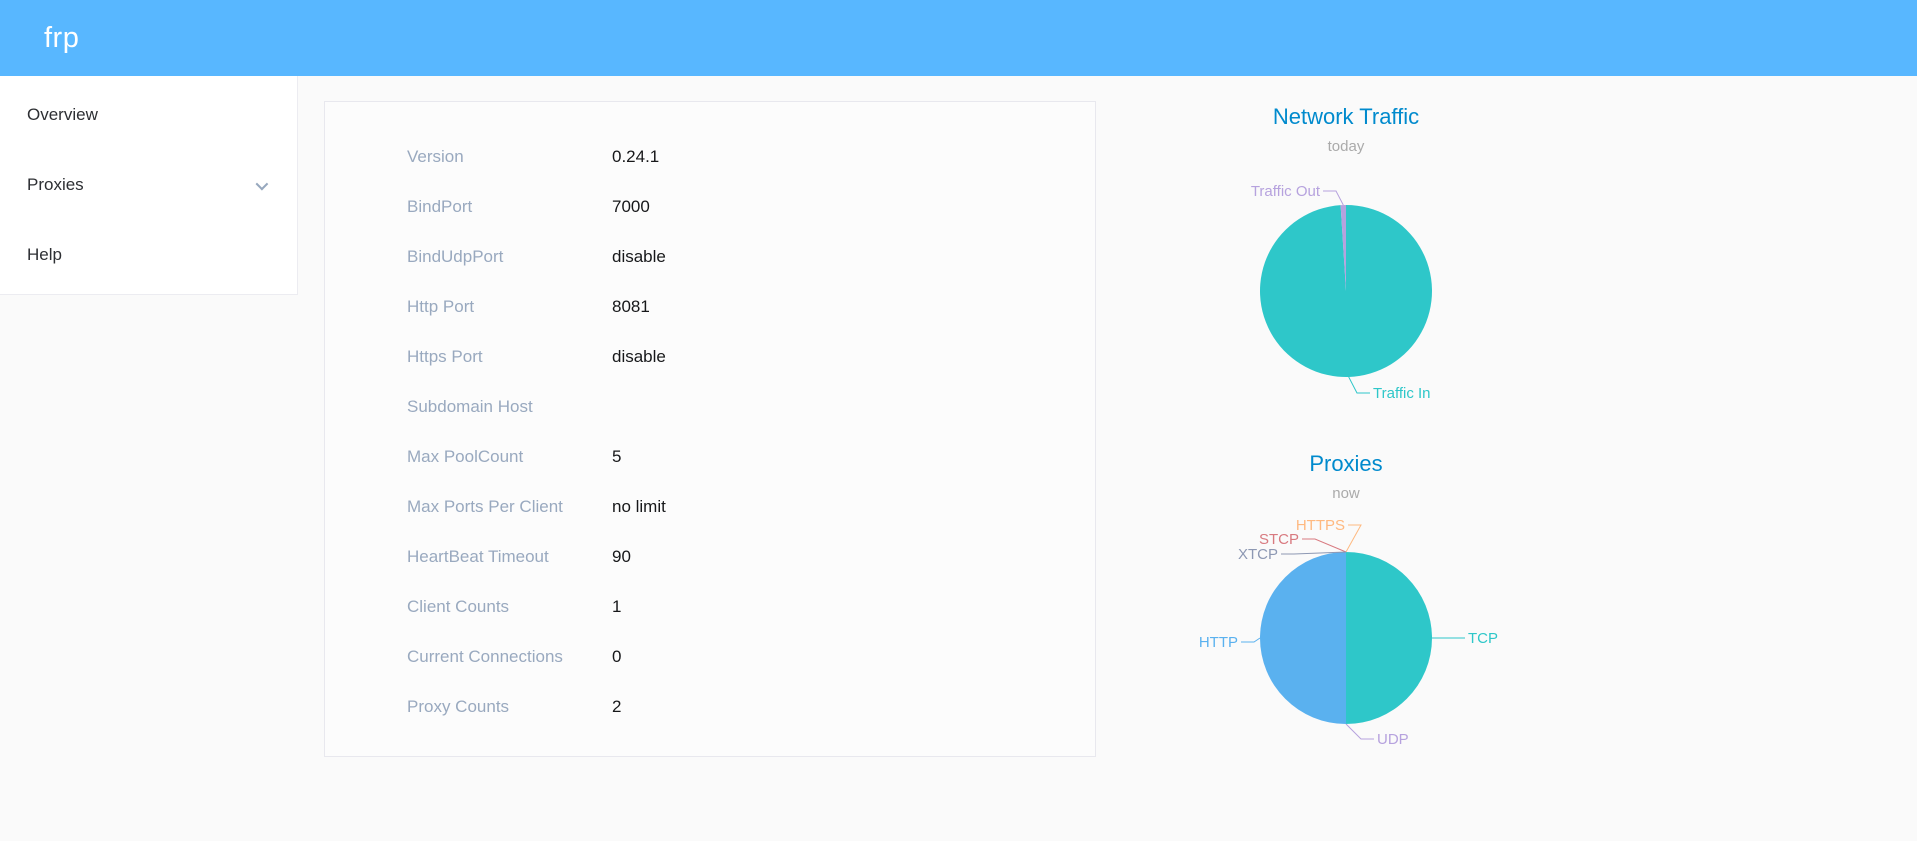 The width and height of the screenshot is (1917, 841). Describe the element at coordinates (621, 556) in the screenshot. I see `info-value: 90` at that location.